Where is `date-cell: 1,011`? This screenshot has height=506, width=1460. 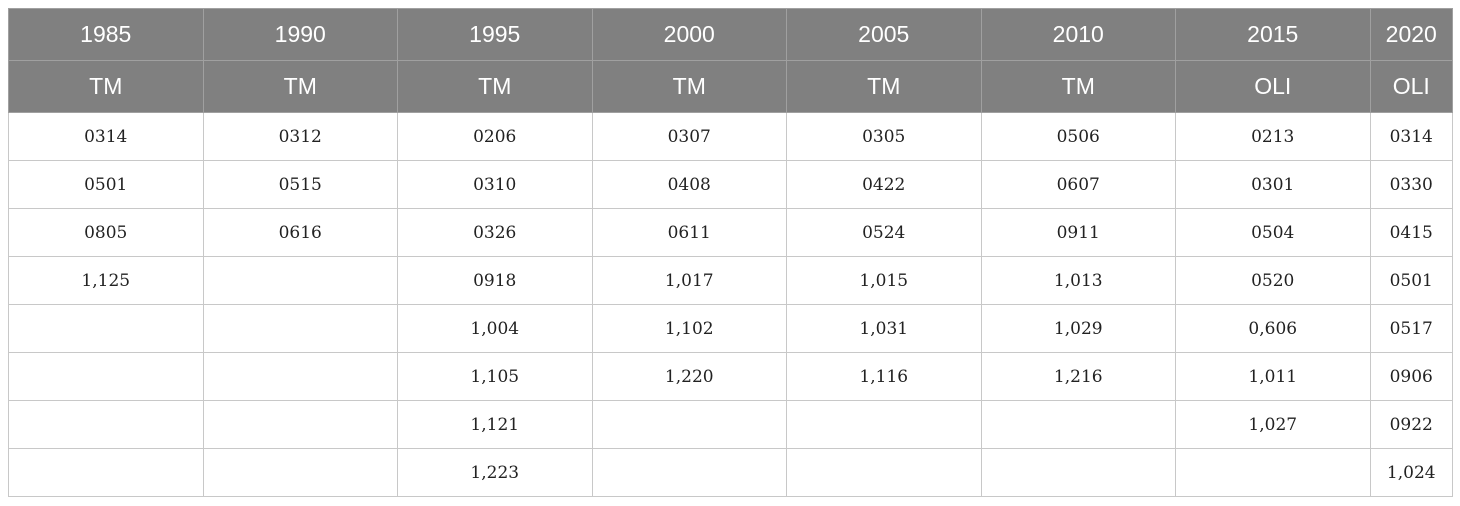 date-cell: 1,011 is located at coordinates (1273, 376).